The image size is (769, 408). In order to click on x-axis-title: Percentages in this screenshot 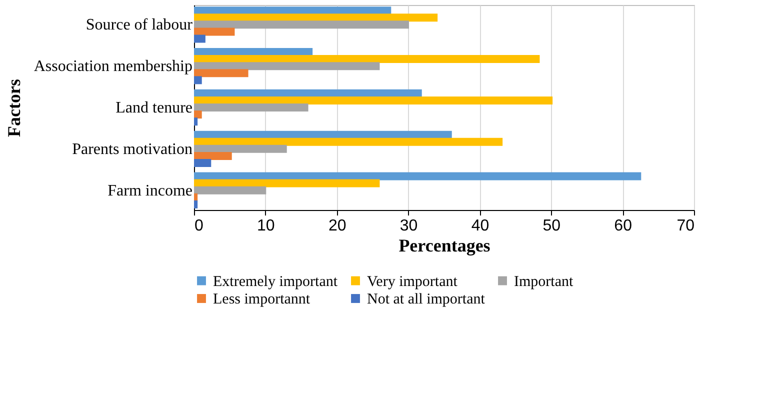, I will do `click(444, 246)`.